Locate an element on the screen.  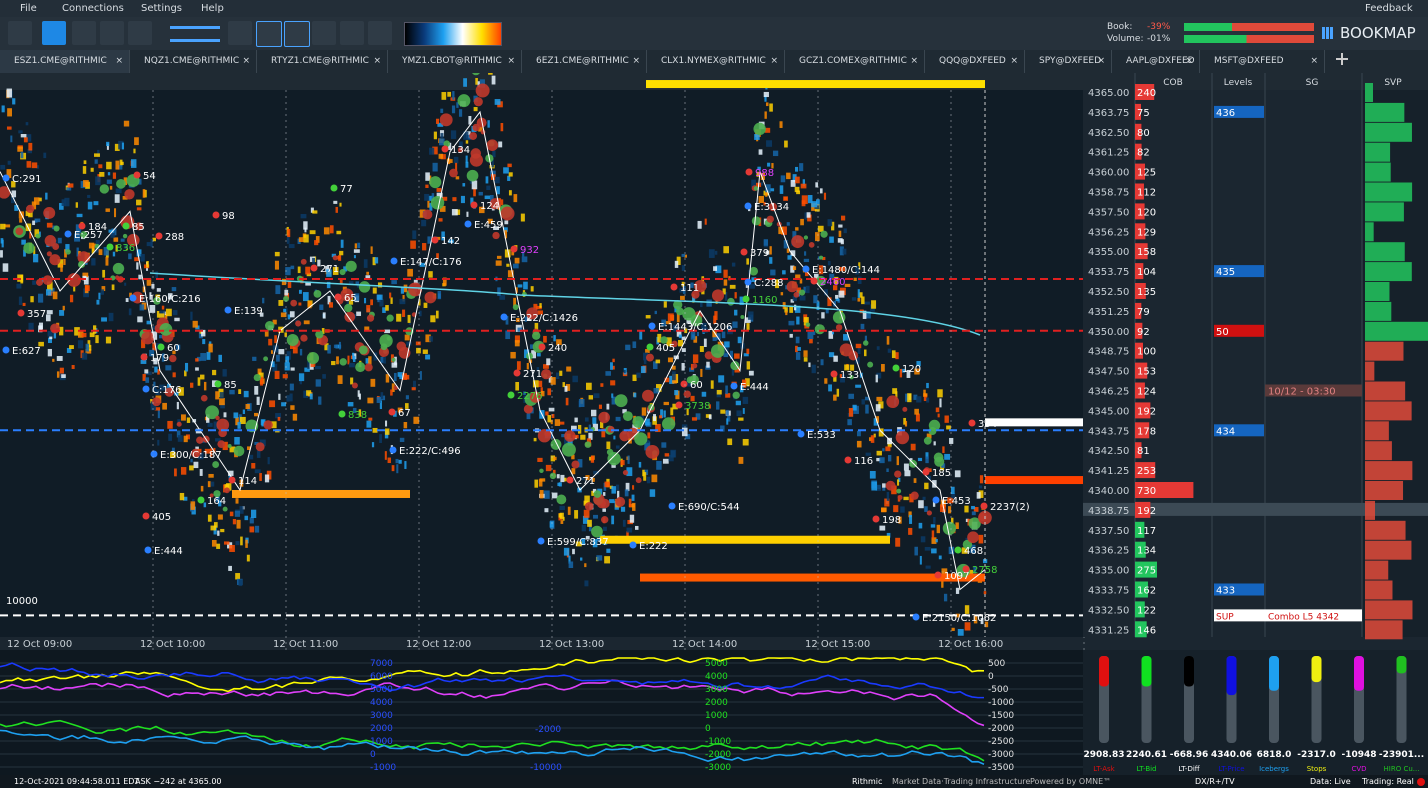
menu-item: File is located at coordinates (28, 8).